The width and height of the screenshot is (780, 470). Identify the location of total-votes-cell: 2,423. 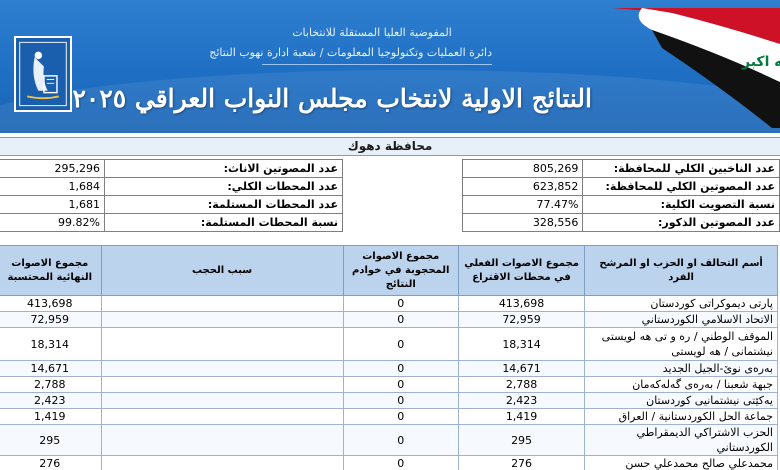
(51, 400).